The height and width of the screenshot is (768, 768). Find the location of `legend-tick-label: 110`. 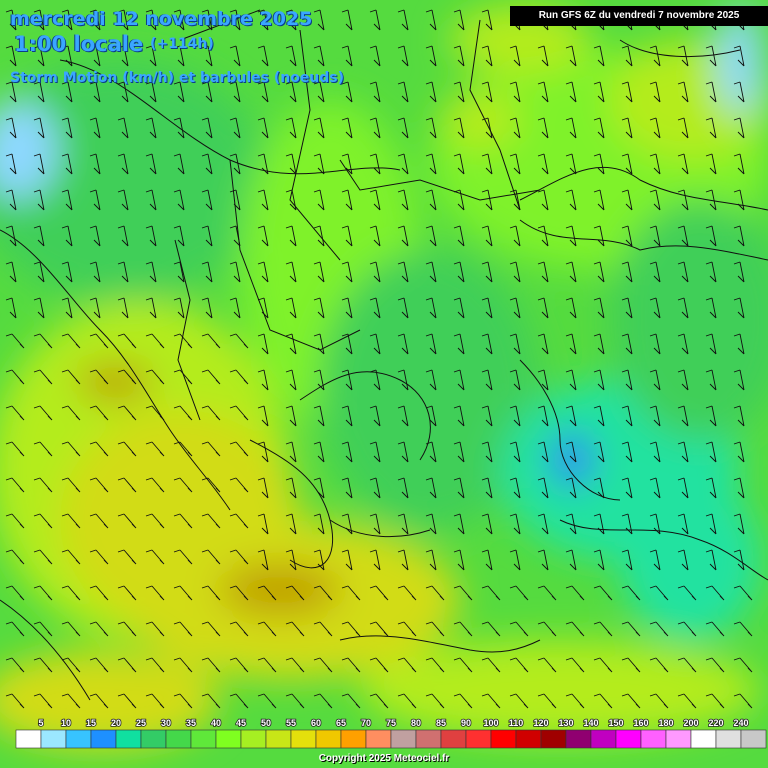

legend-tick-label: 110 is located at coordinates (516, 723).